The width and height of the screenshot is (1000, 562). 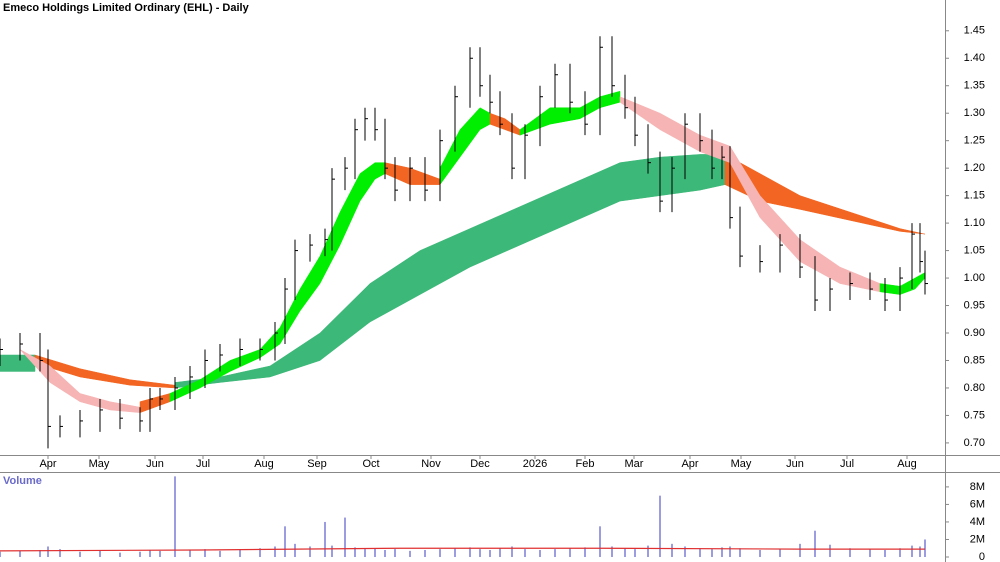 What do you see at coordinates (480, 464) in the screenshot?
I see `x-tick-label: Dec` at bounding box center [480, 464].